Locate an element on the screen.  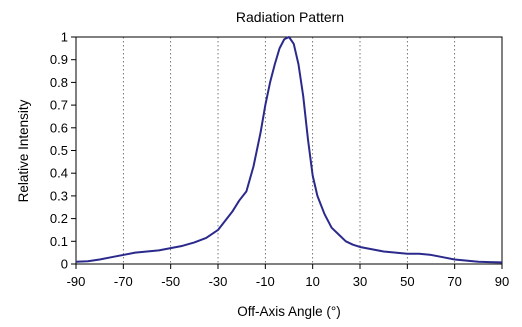
x-tick-label: 70 is located at coordinates (454, 281).